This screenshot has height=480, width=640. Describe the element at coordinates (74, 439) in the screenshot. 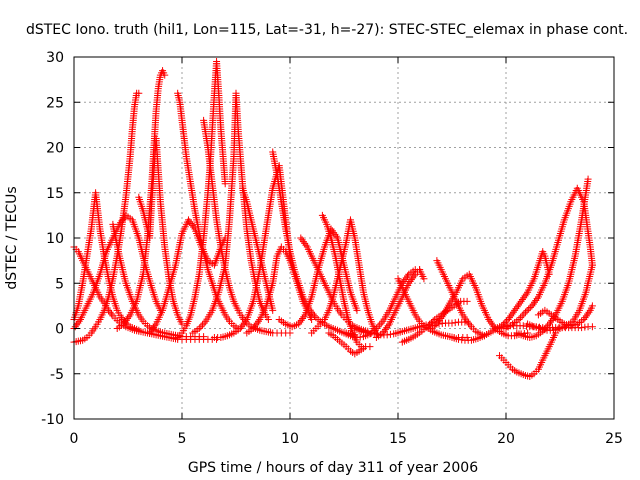

I see `x-tick-label: 0` at that location.